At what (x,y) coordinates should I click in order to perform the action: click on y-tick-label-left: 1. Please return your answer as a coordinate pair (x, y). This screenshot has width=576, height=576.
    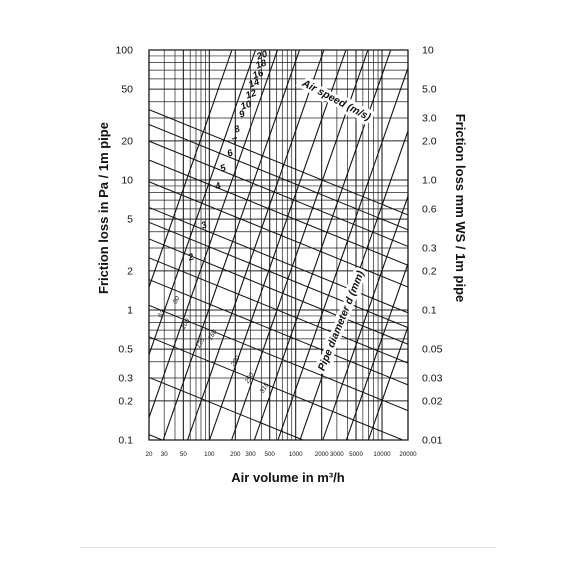
    Looking at the image, I should click on (130, 311).